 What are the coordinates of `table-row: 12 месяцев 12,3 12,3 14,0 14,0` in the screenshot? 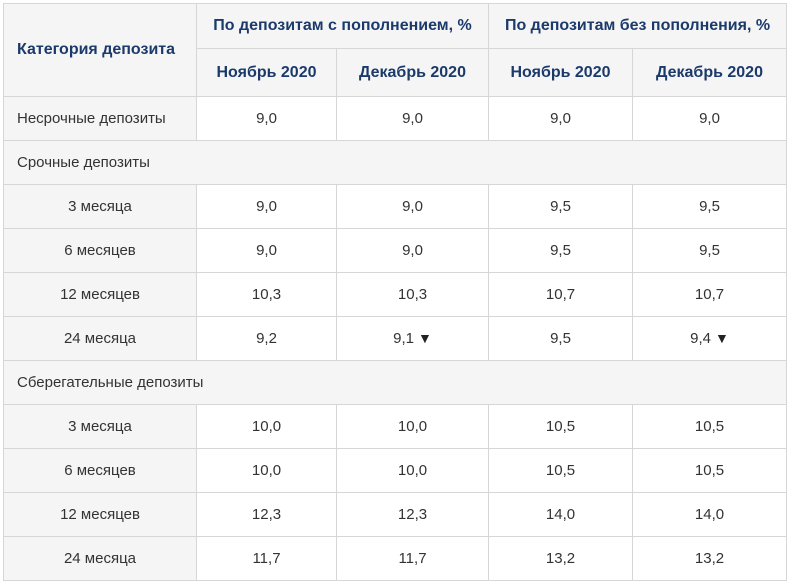 It's located at (395, 514).